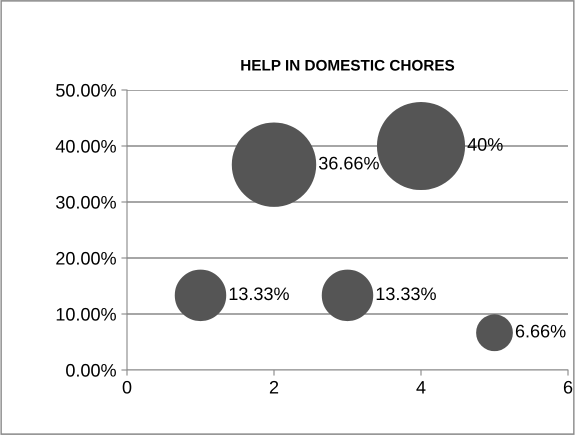  Describe the element at coordinates (485, 144) in the screenshot. I see `data-label: 40%` at that location.